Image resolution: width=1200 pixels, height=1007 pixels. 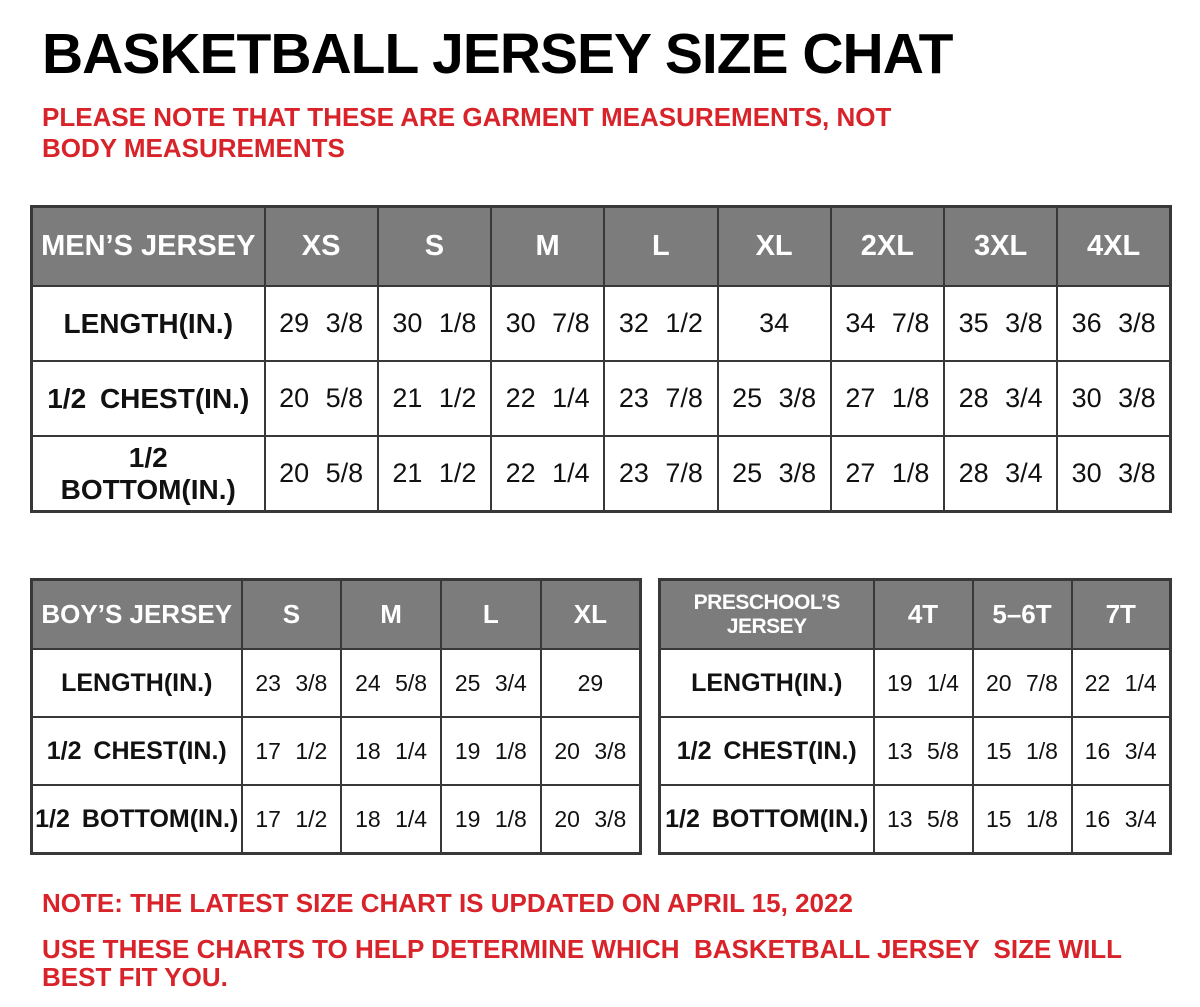 What do you see at coordinates (291, 614) in the screenshot?
I see `boys-size-header-s: S` at bounding box center [291, 614].